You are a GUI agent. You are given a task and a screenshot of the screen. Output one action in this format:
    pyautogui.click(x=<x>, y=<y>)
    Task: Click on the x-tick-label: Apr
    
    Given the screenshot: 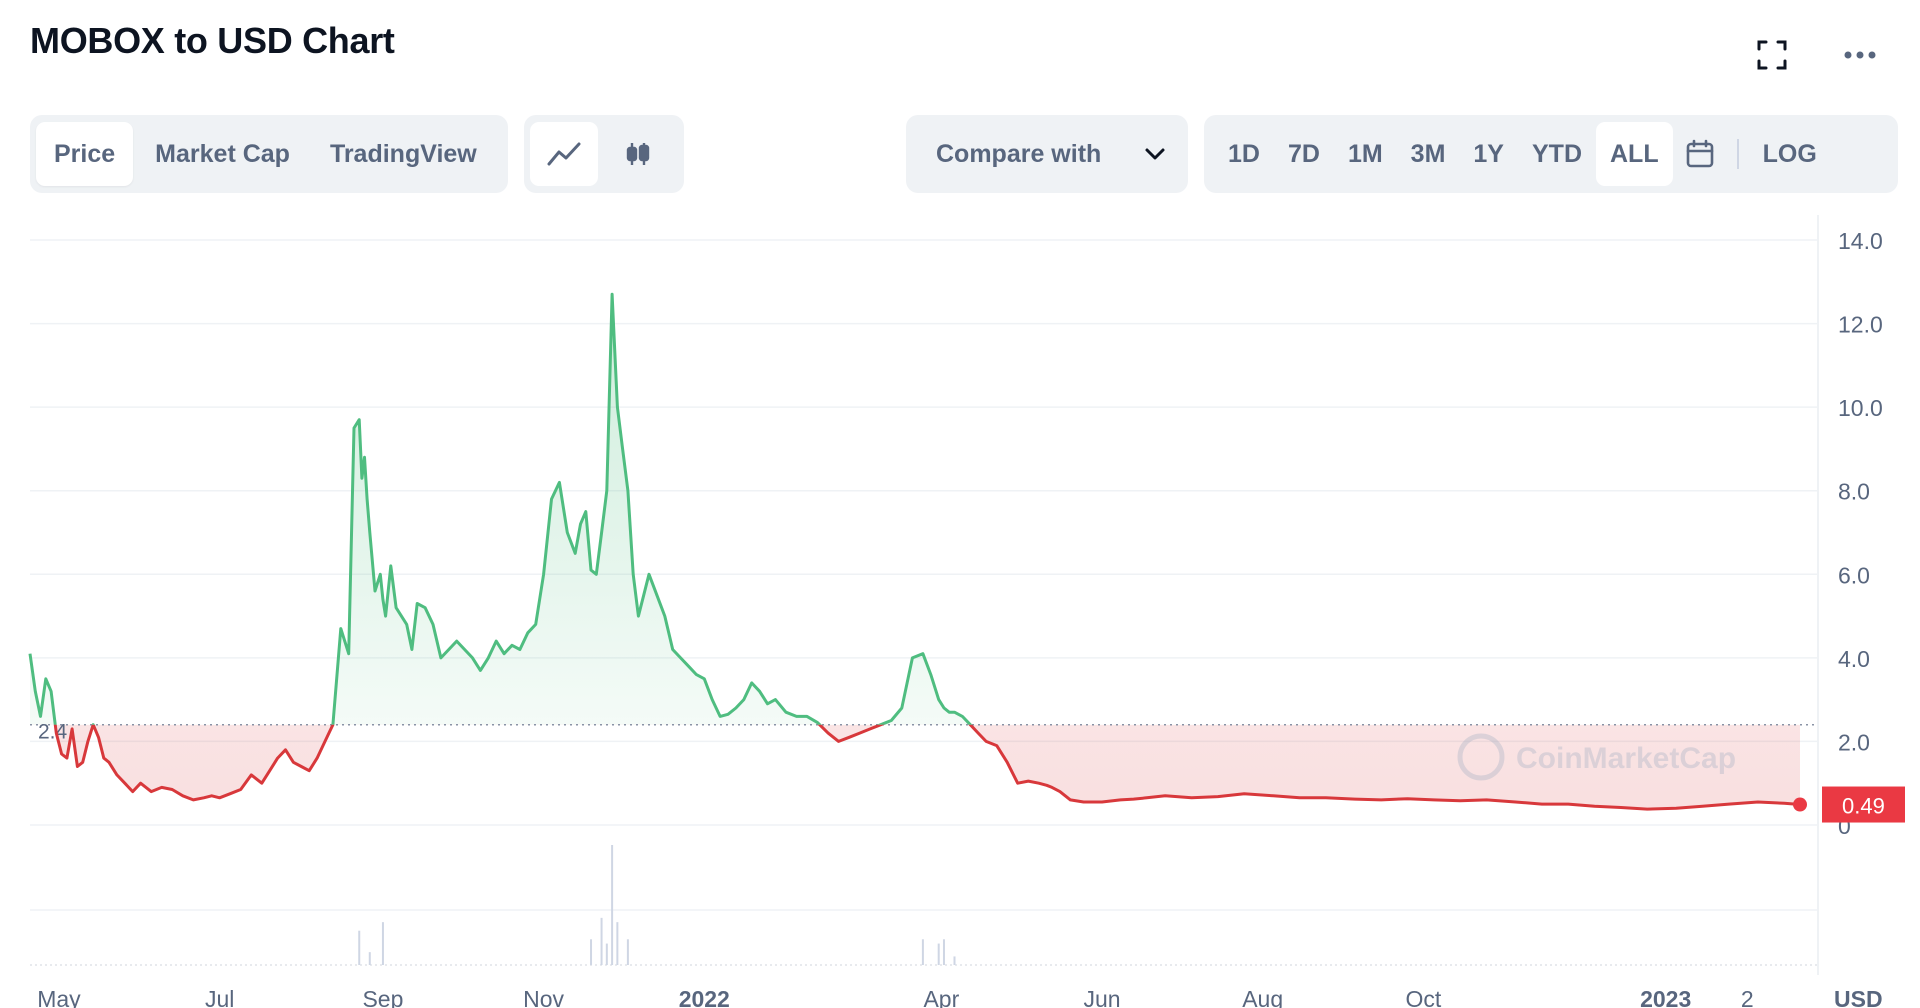 What is the action you would take?
    pyautogui.click(x=941, y=997)
    